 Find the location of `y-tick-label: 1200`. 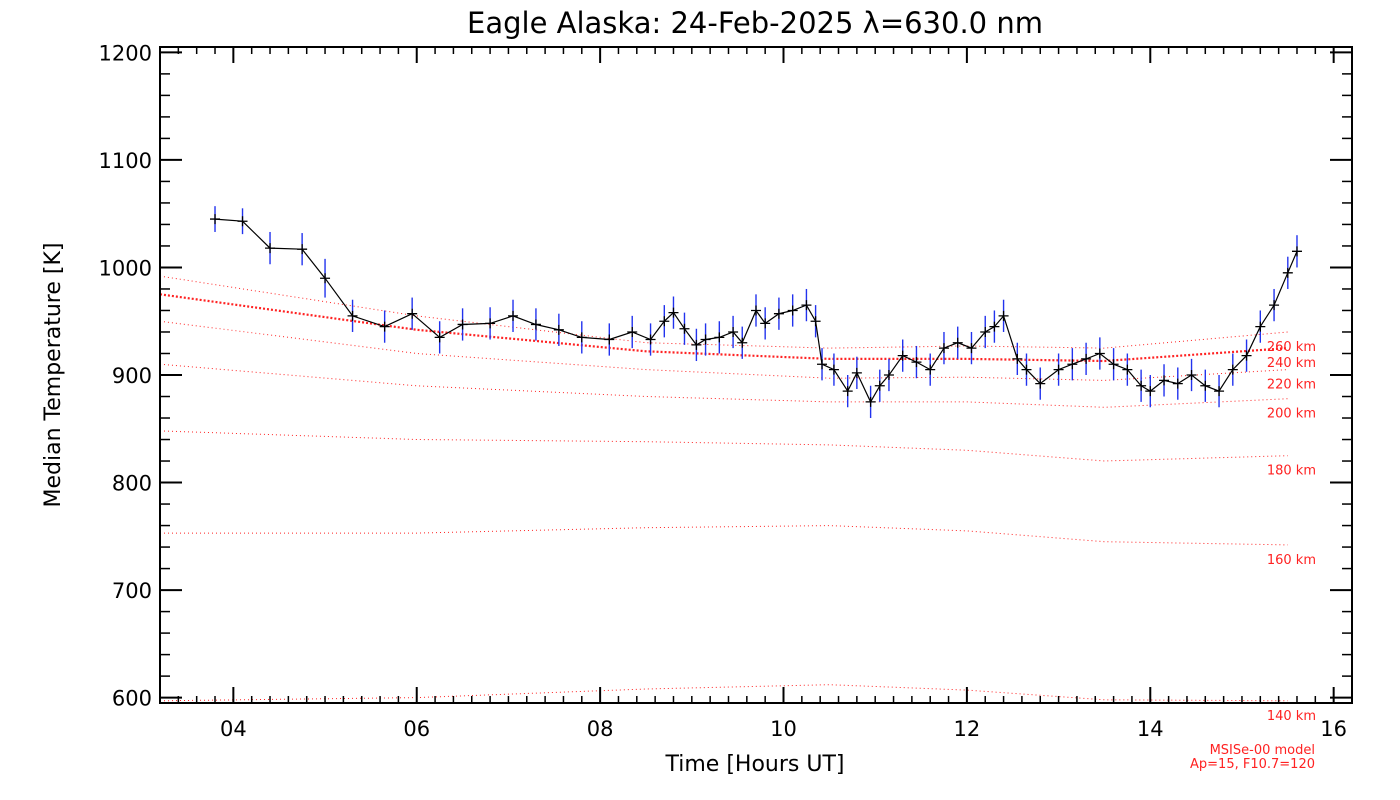

y-tick-label: 1200 is located at coordinates (125, 53).